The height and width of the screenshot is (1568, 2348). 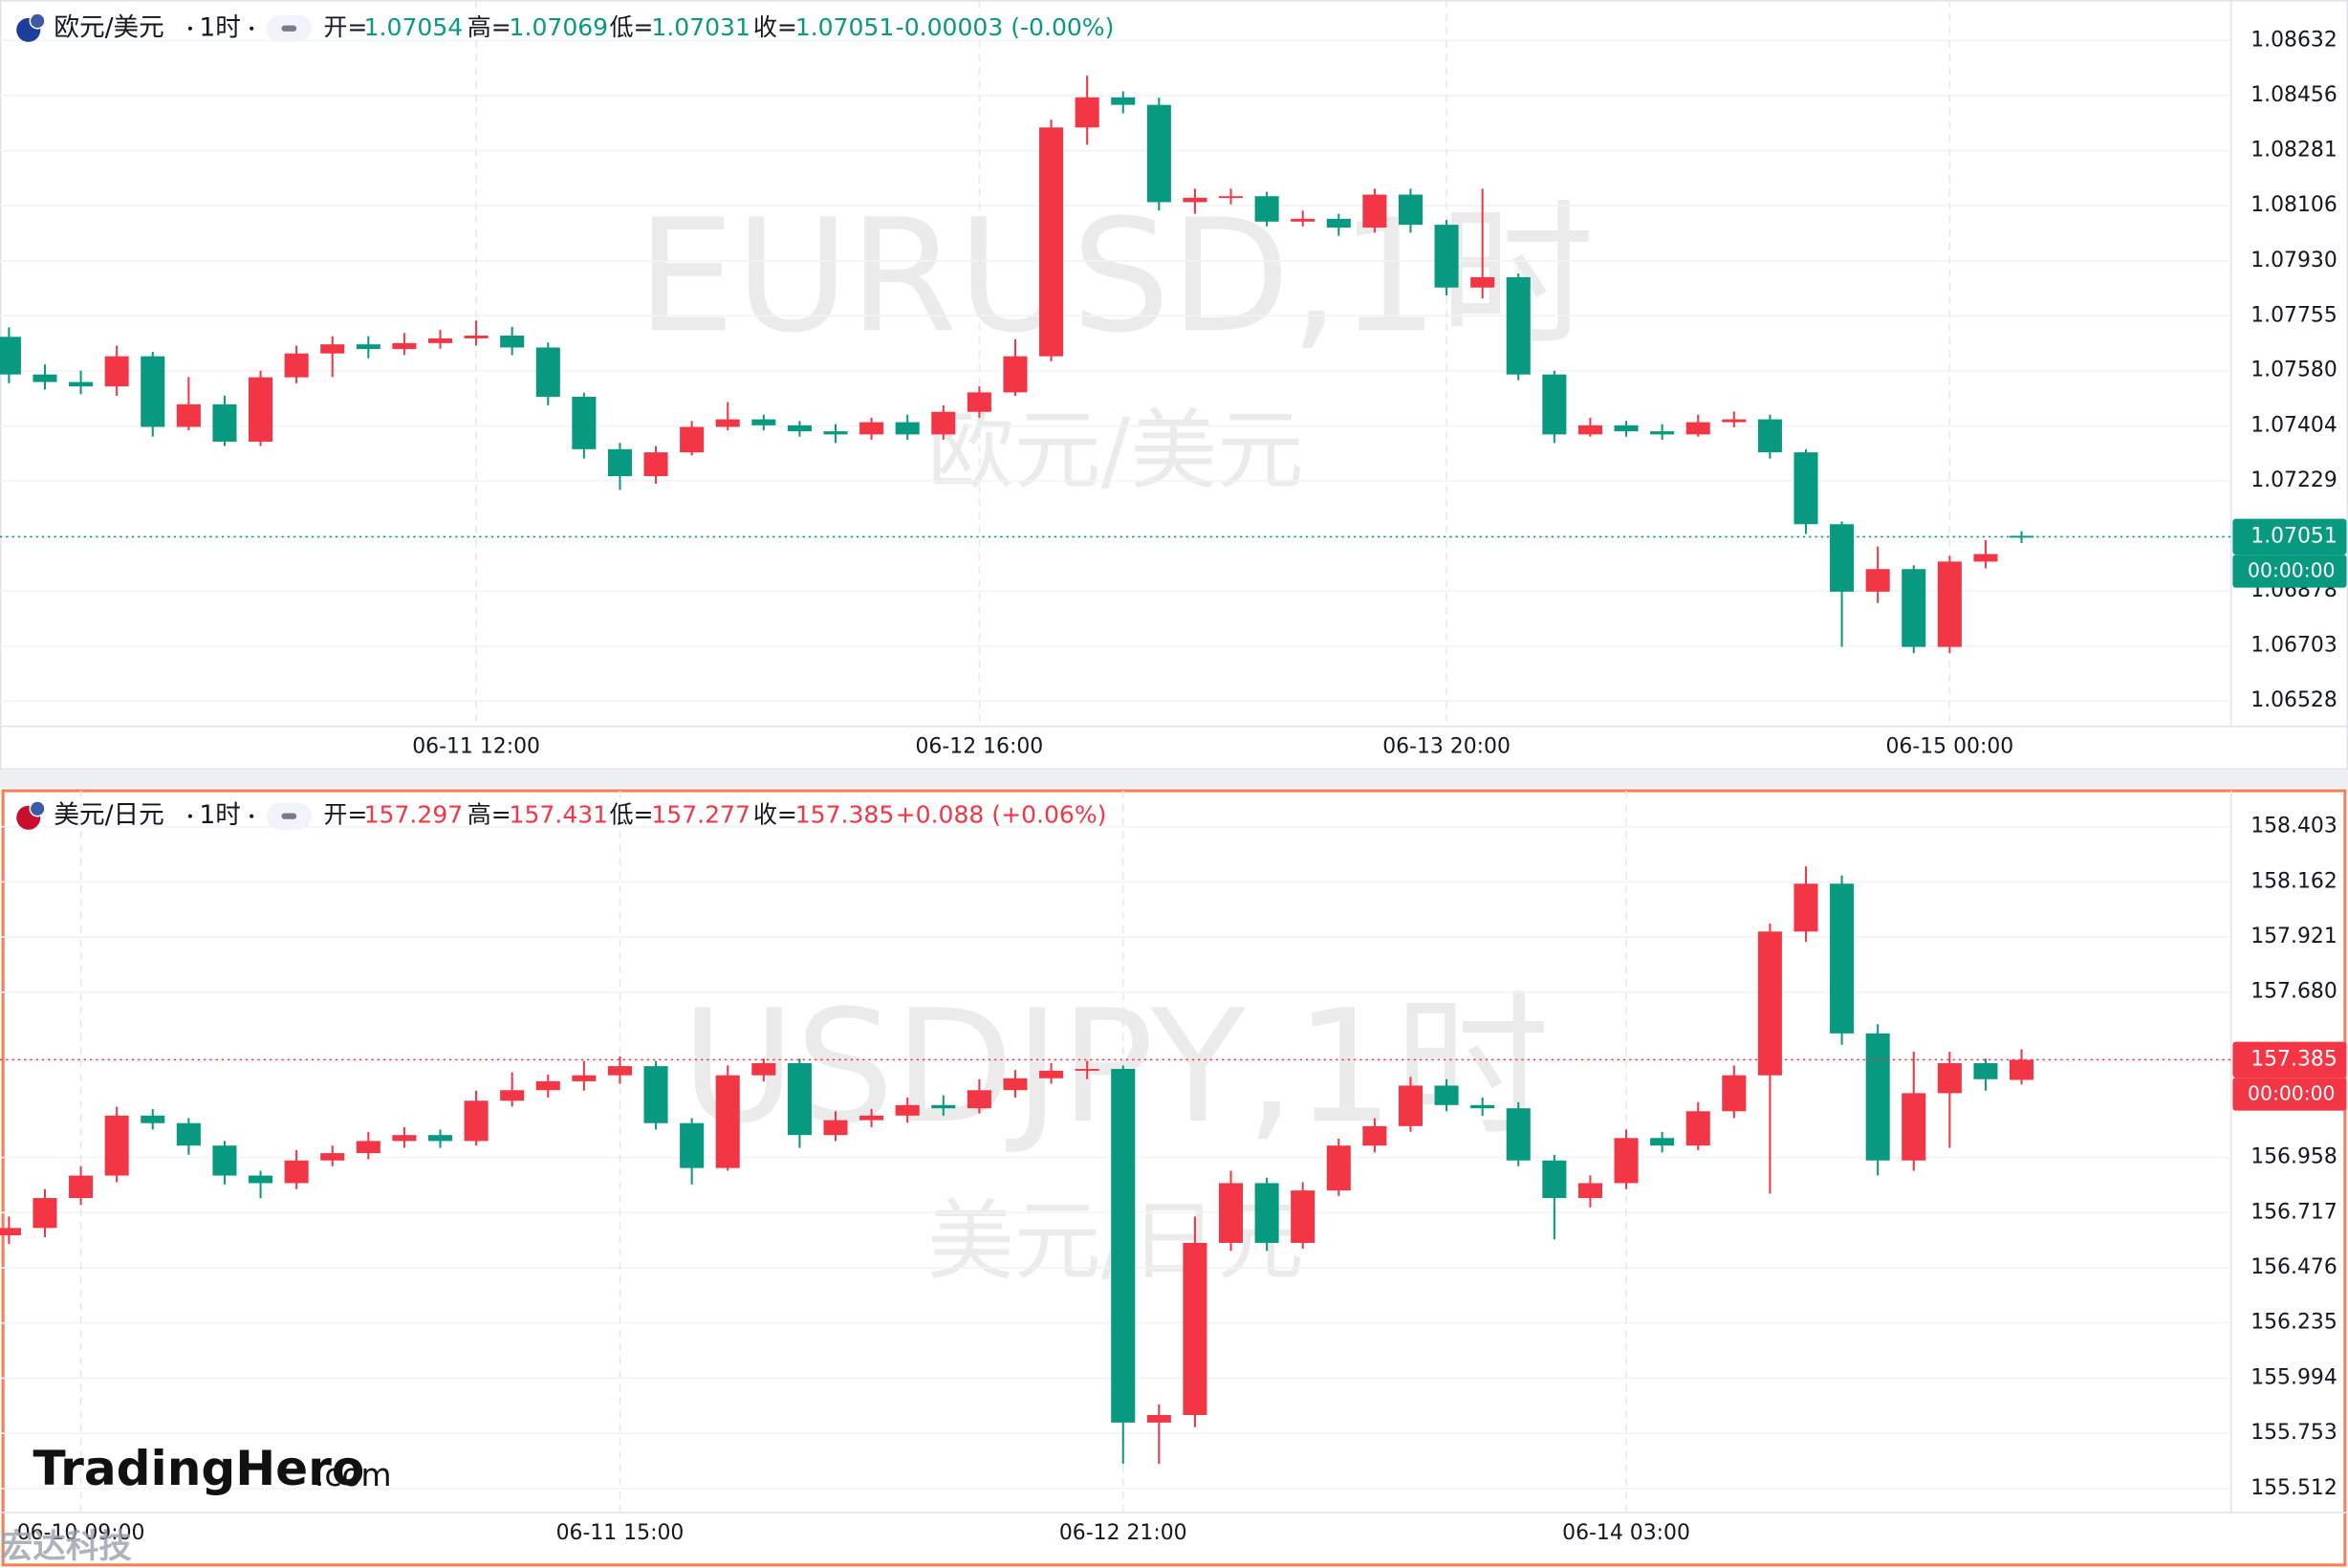 What do you see at coordinates (1005, 27) in the screenshot?
I see `change: -0.00003 (-0.00%)` at bounding box center [1005, 27].